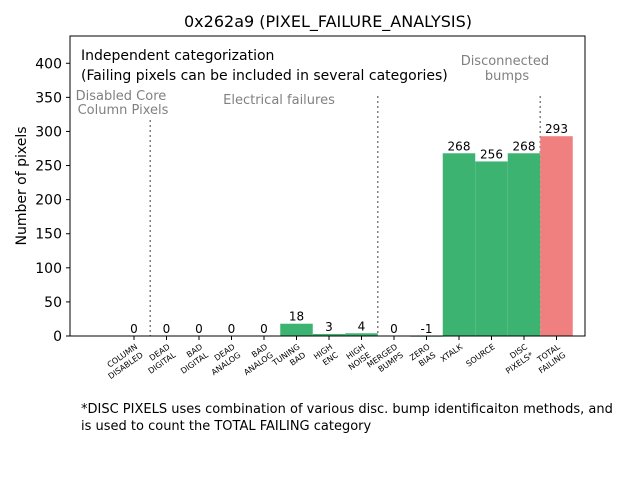  I want to click on group-label-disabled-line-2: Column Pixels, so click(123, 110).